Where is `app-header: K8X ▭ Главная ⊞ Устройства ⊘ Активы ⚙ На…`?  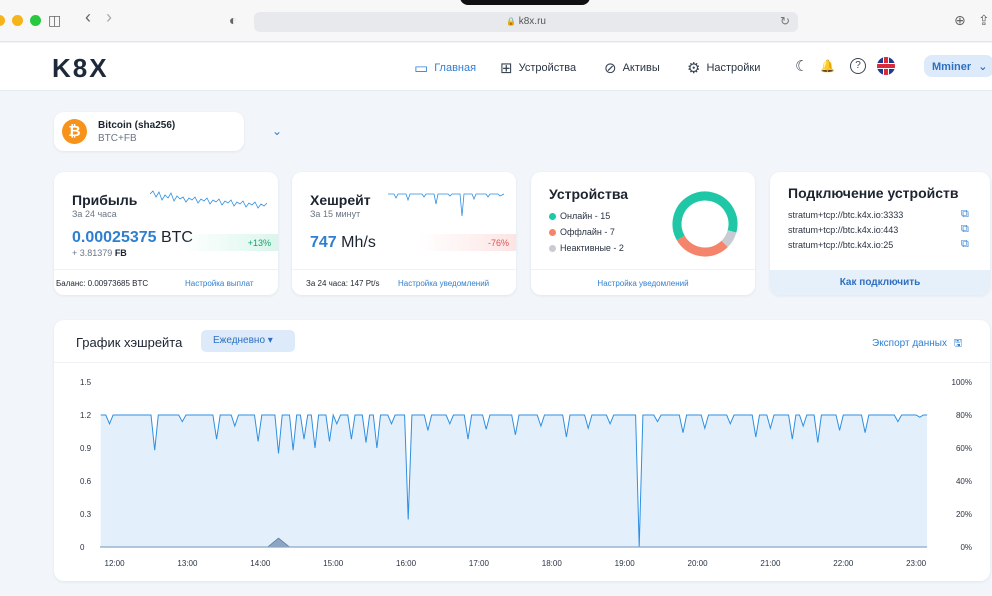
app-header: K8X ▭ Главная ⊞ Устройства ⊘ Активы ⚙ На… is located at coordinates (496, 67).